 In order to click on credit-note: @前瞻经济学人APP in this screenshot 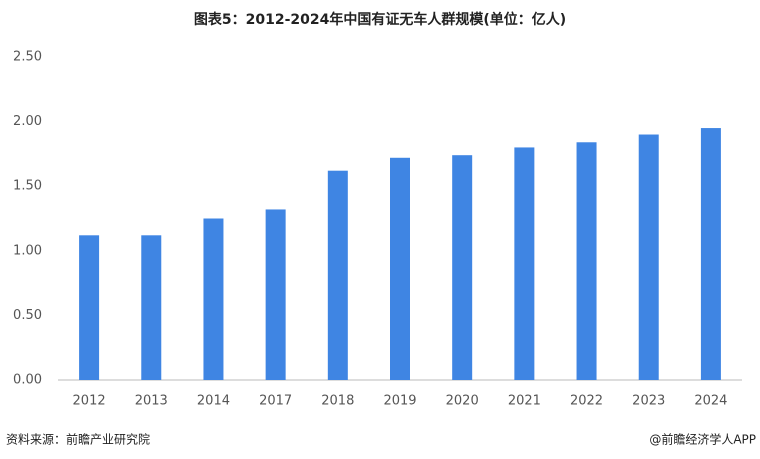, I will do `click(702, 439)`.